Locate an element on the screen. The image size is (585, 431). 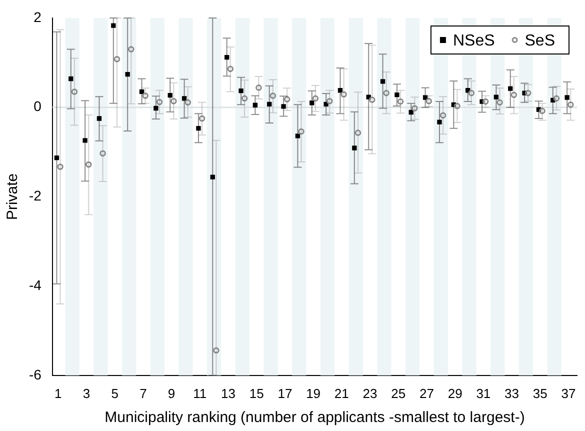
y-tick-label: 0 is located at coordinates (38, 106).